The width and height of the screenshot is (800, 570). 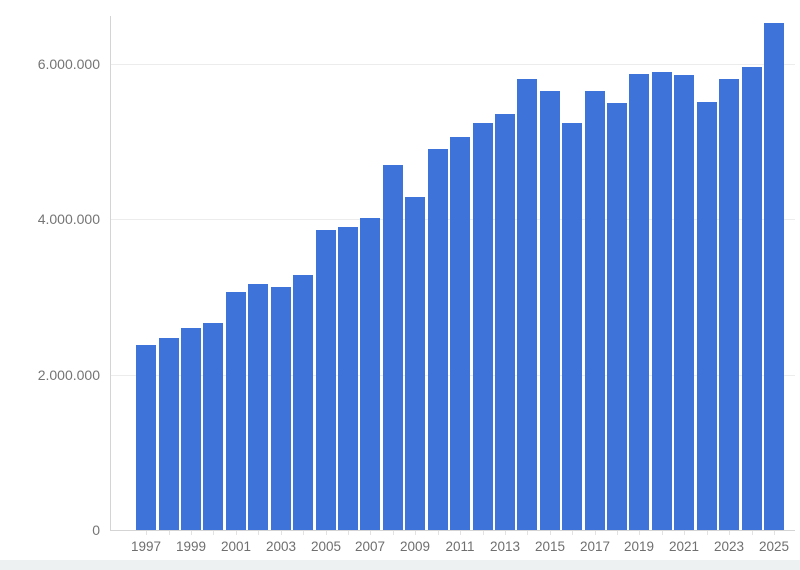 I want to click on bar-2019, so click(x=639, y=302).